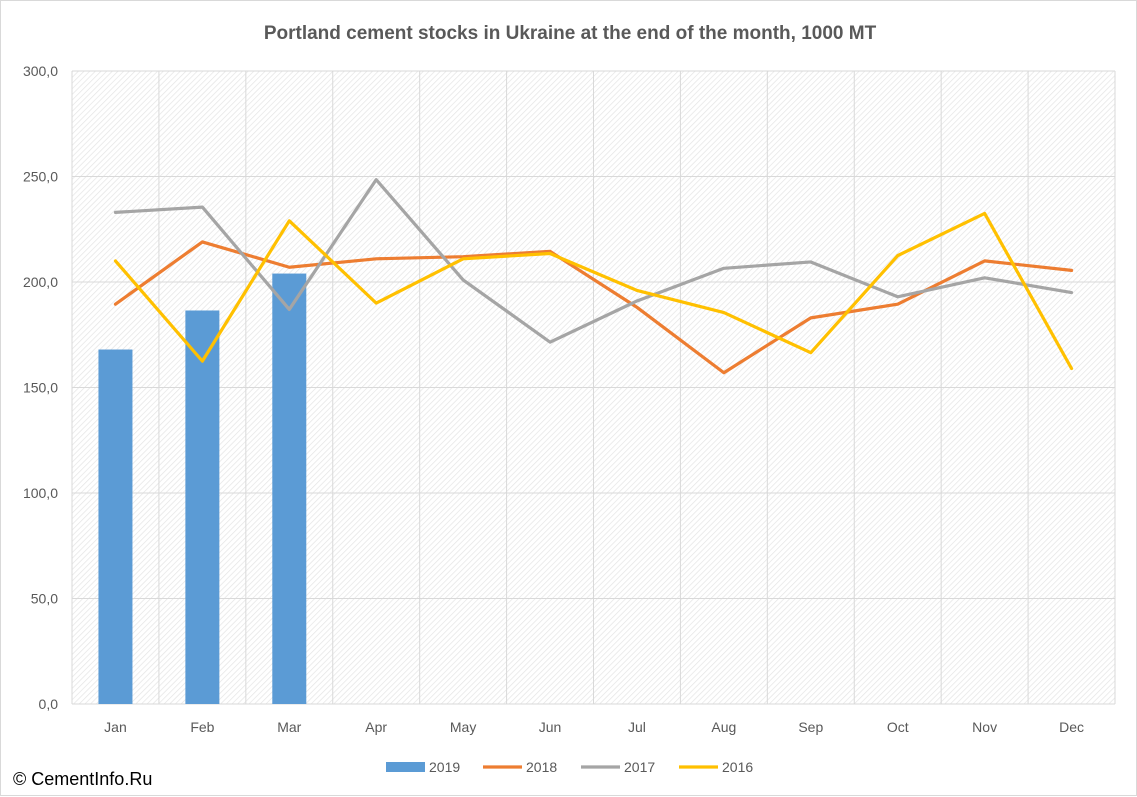 This screenshot has width=1137, height=797. Describe the element at coordinates (639, 767) in the screenshot. I see `legend-label: 2017` at that location.